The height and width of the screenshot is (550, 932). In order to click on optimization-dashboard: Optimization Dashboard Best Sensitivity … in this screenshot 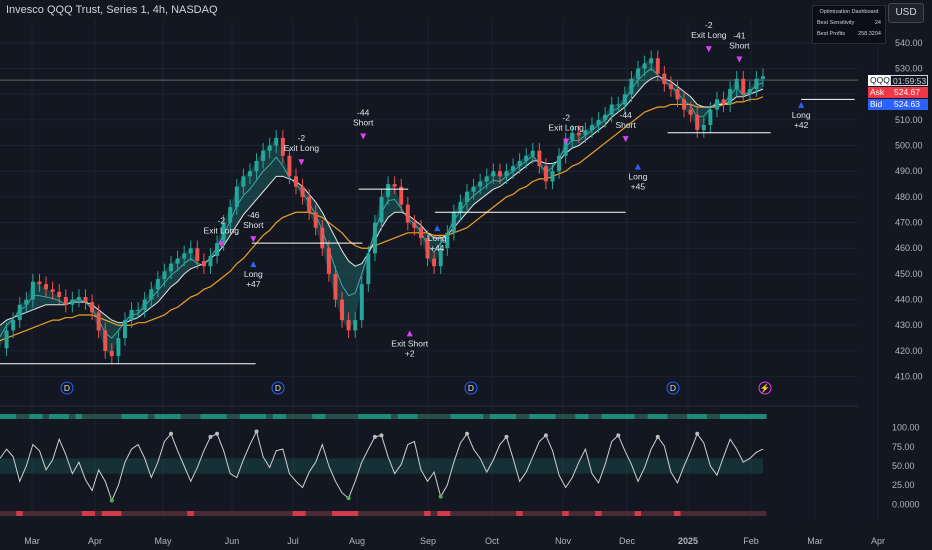, I will do `click(849, 24)`.